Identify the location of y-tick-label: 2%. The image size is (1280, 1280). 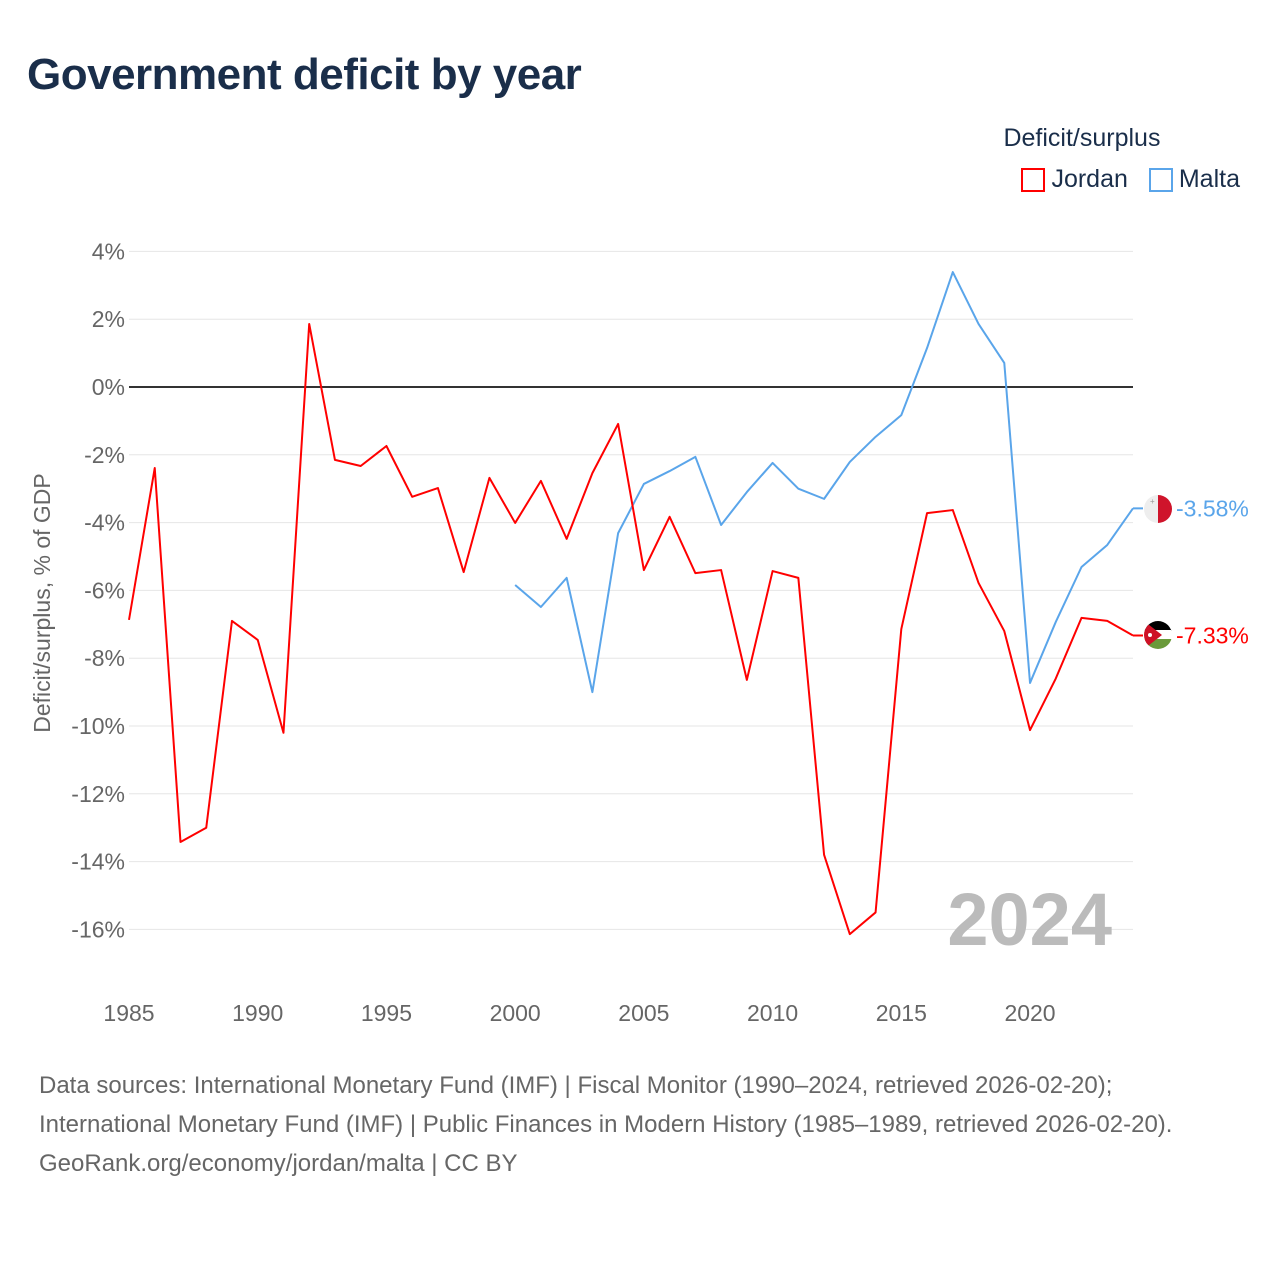
(108, 319).